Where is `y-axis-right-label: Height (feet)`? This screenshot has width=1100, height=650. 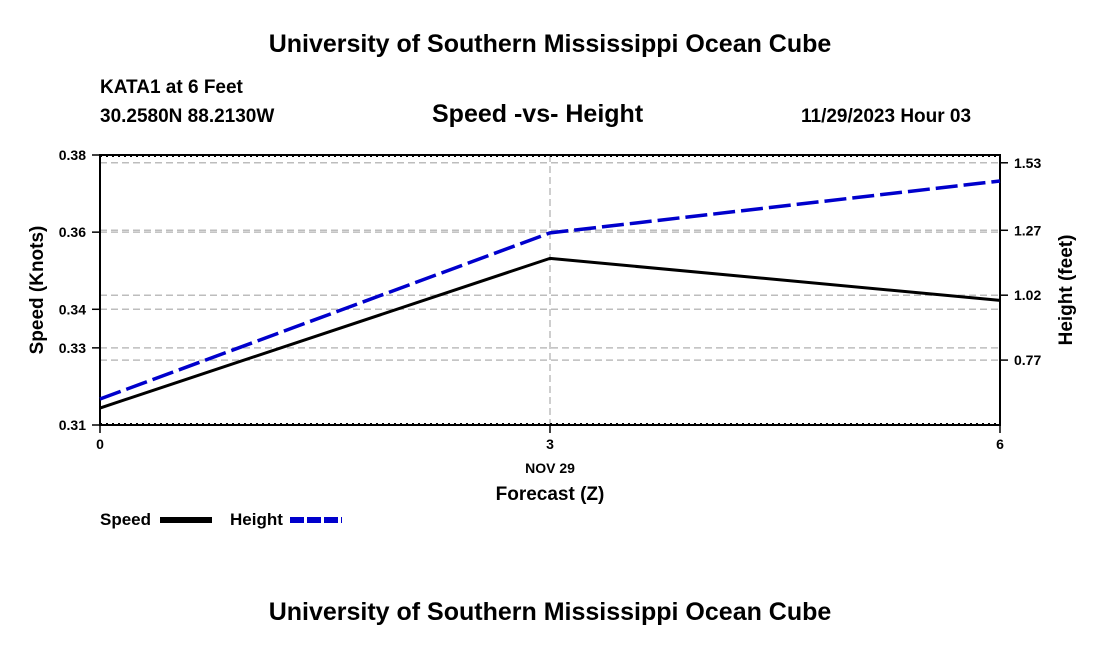
y-axis-right-label: Height (feet) is located at coordinates (1066, 290).